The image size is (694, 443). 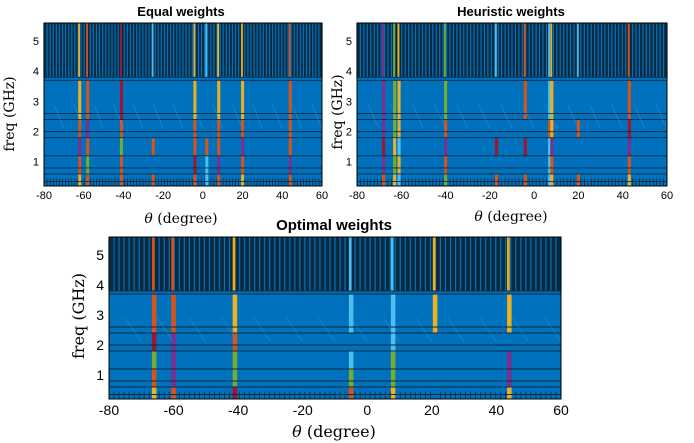 What do you see at coordinates (338, 111) in the screenshot?
I see `y-axis-label-heuristic: freq (GHz)` at bounding box center [338, 111].